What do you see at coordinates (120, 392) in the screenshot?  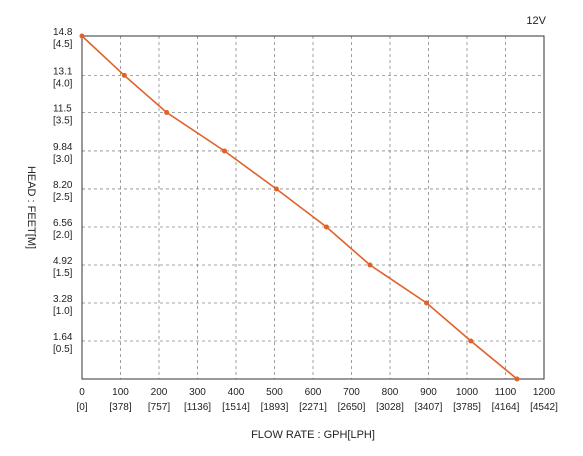 I see `x-tick-label: 100` at bounding box center [120, 392].